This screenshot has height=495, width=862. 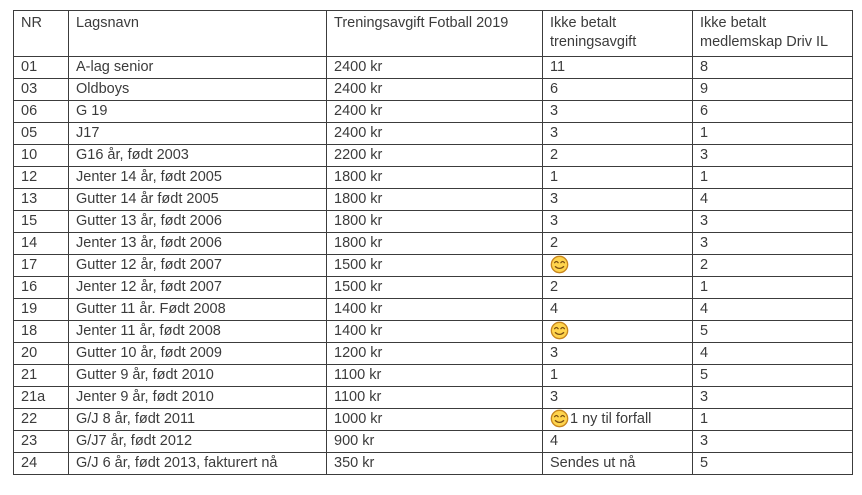 What do you see at coordinates (617, 463) in the screenshot?
I see `cell-ikke-betalt-treningsavgift: Sendes ut nå` at bounding box center [617, 463].